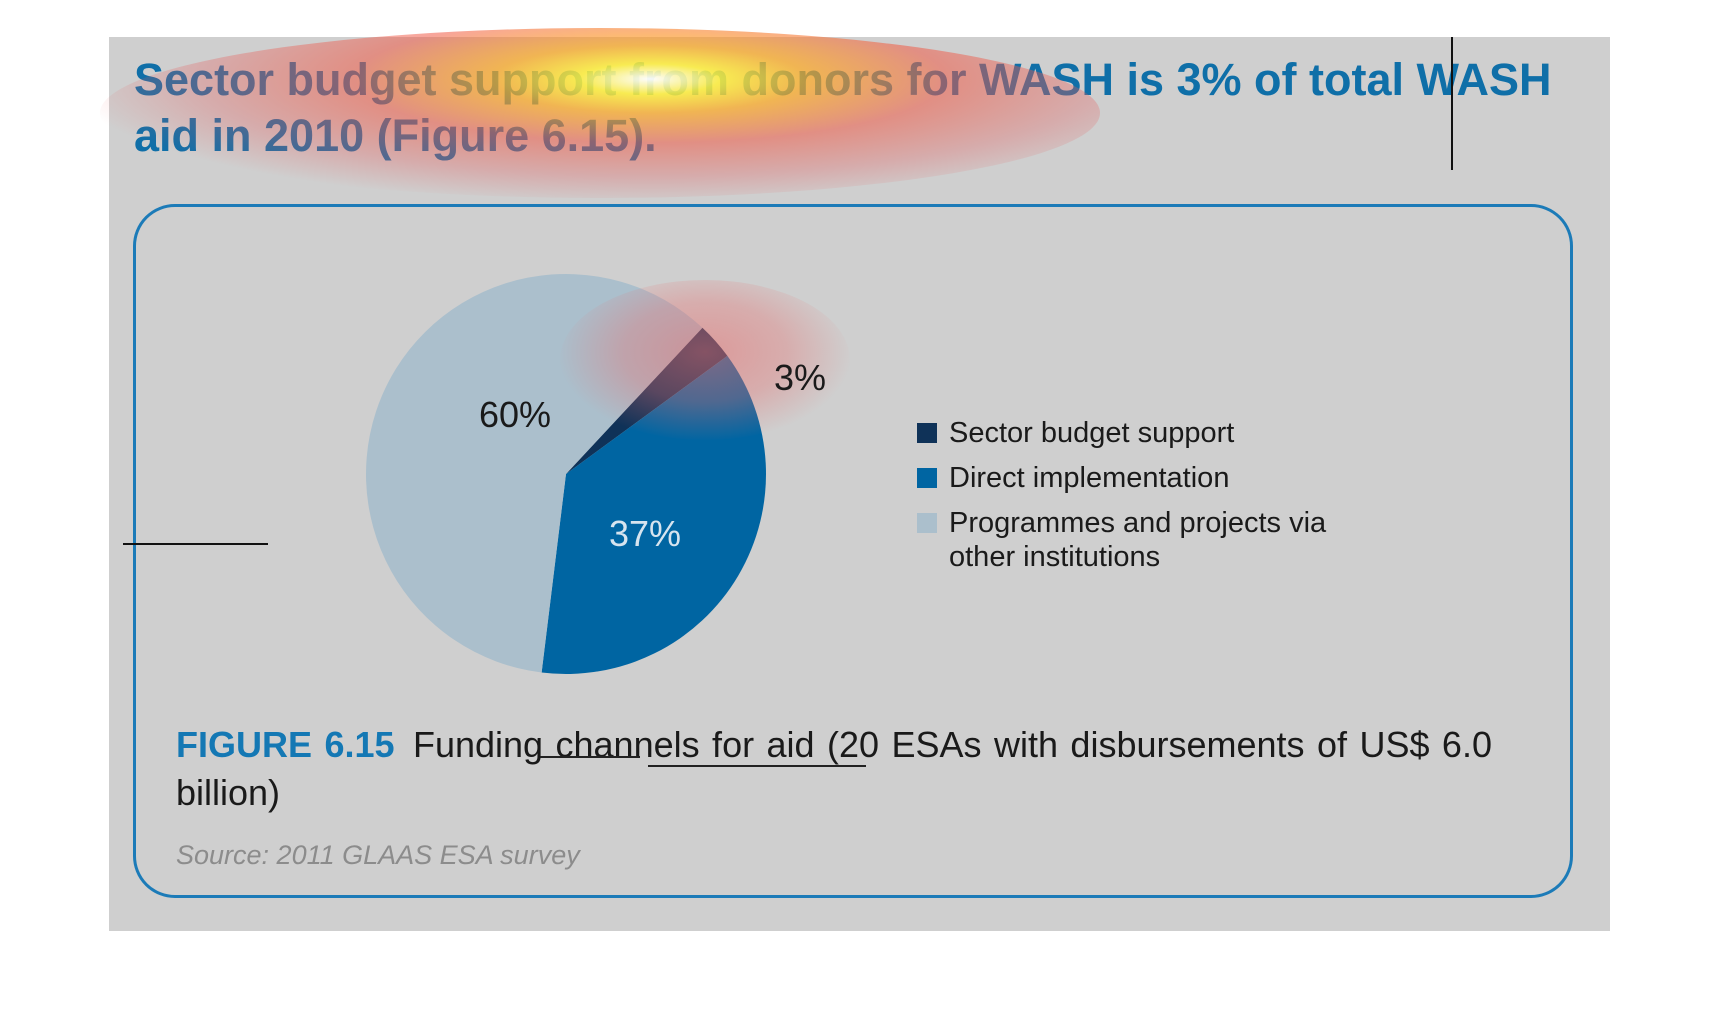  I want to click on slice-value-label: 37%, so click(645, 533).